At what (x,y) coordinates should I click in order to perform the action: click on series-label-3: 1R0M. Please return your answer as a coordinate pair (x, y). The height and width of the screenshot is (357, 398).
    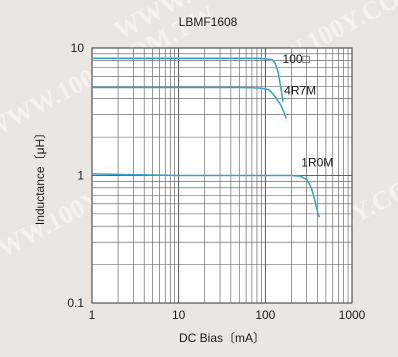
    Looking at the image, I should click on (317, 162).